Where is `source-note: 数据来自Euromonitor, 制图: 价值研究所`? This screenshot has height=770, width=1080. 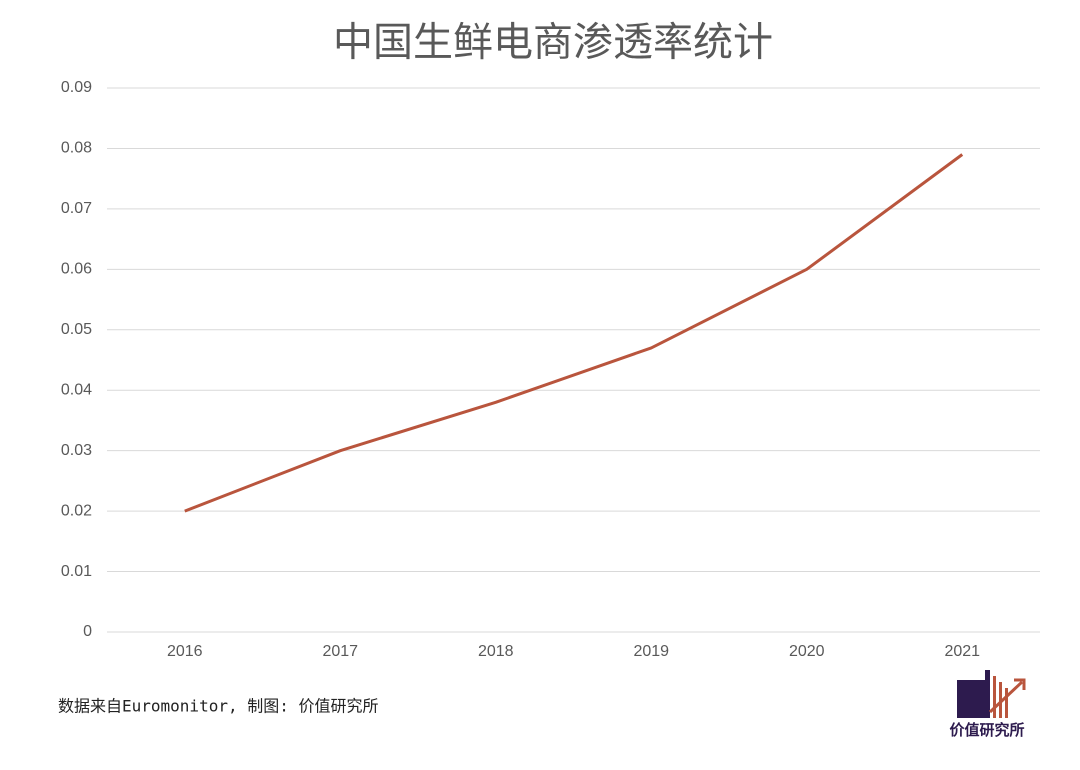
source-note: 数据来自Euromonitor, 制图: 价值研究所 is located at coordinates (218, 706).